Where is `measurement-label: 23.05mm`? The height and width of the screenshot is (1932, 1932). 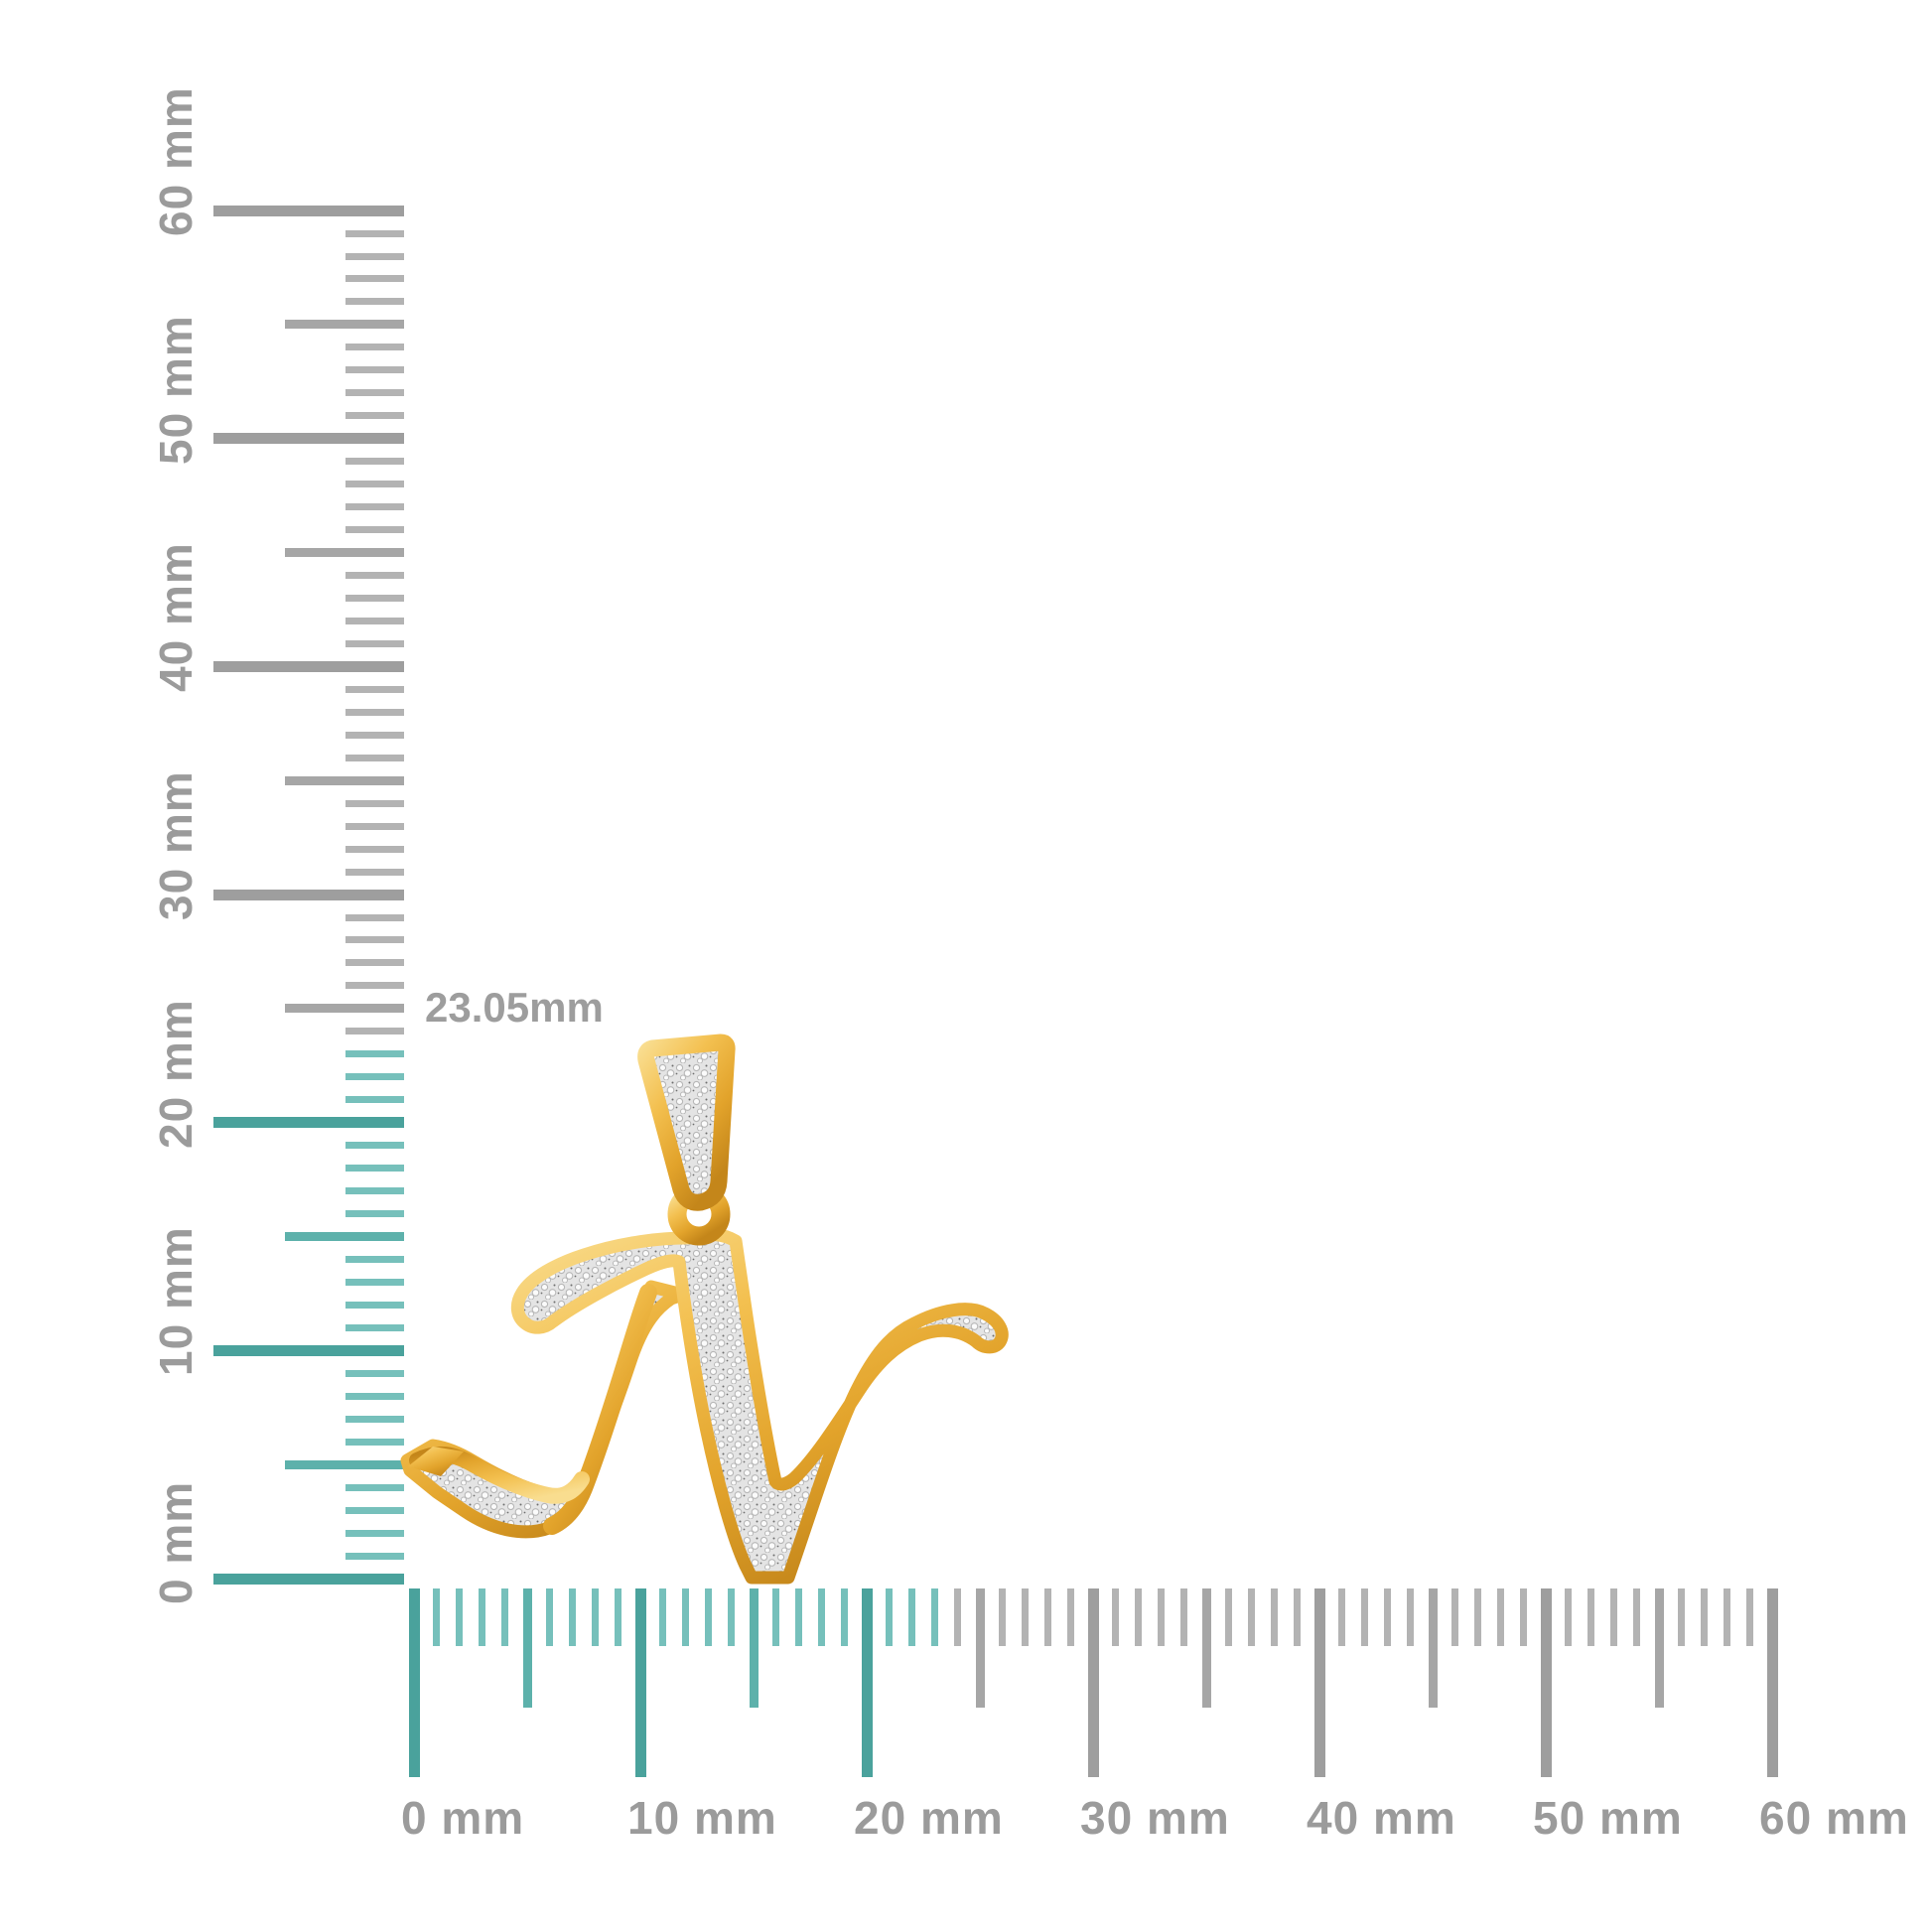 measurement-label: 23.05mm is located at coordinates (514, 1008).